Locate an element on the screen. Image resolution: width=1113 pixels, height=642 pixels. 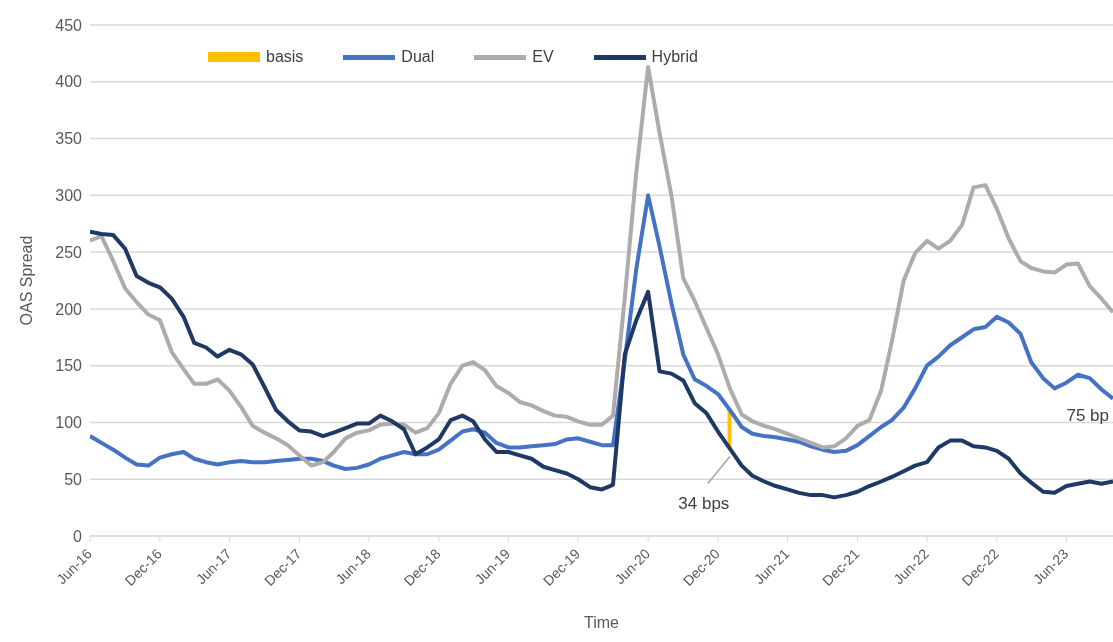
legend-label: basis is located at coordinates (285, 57).